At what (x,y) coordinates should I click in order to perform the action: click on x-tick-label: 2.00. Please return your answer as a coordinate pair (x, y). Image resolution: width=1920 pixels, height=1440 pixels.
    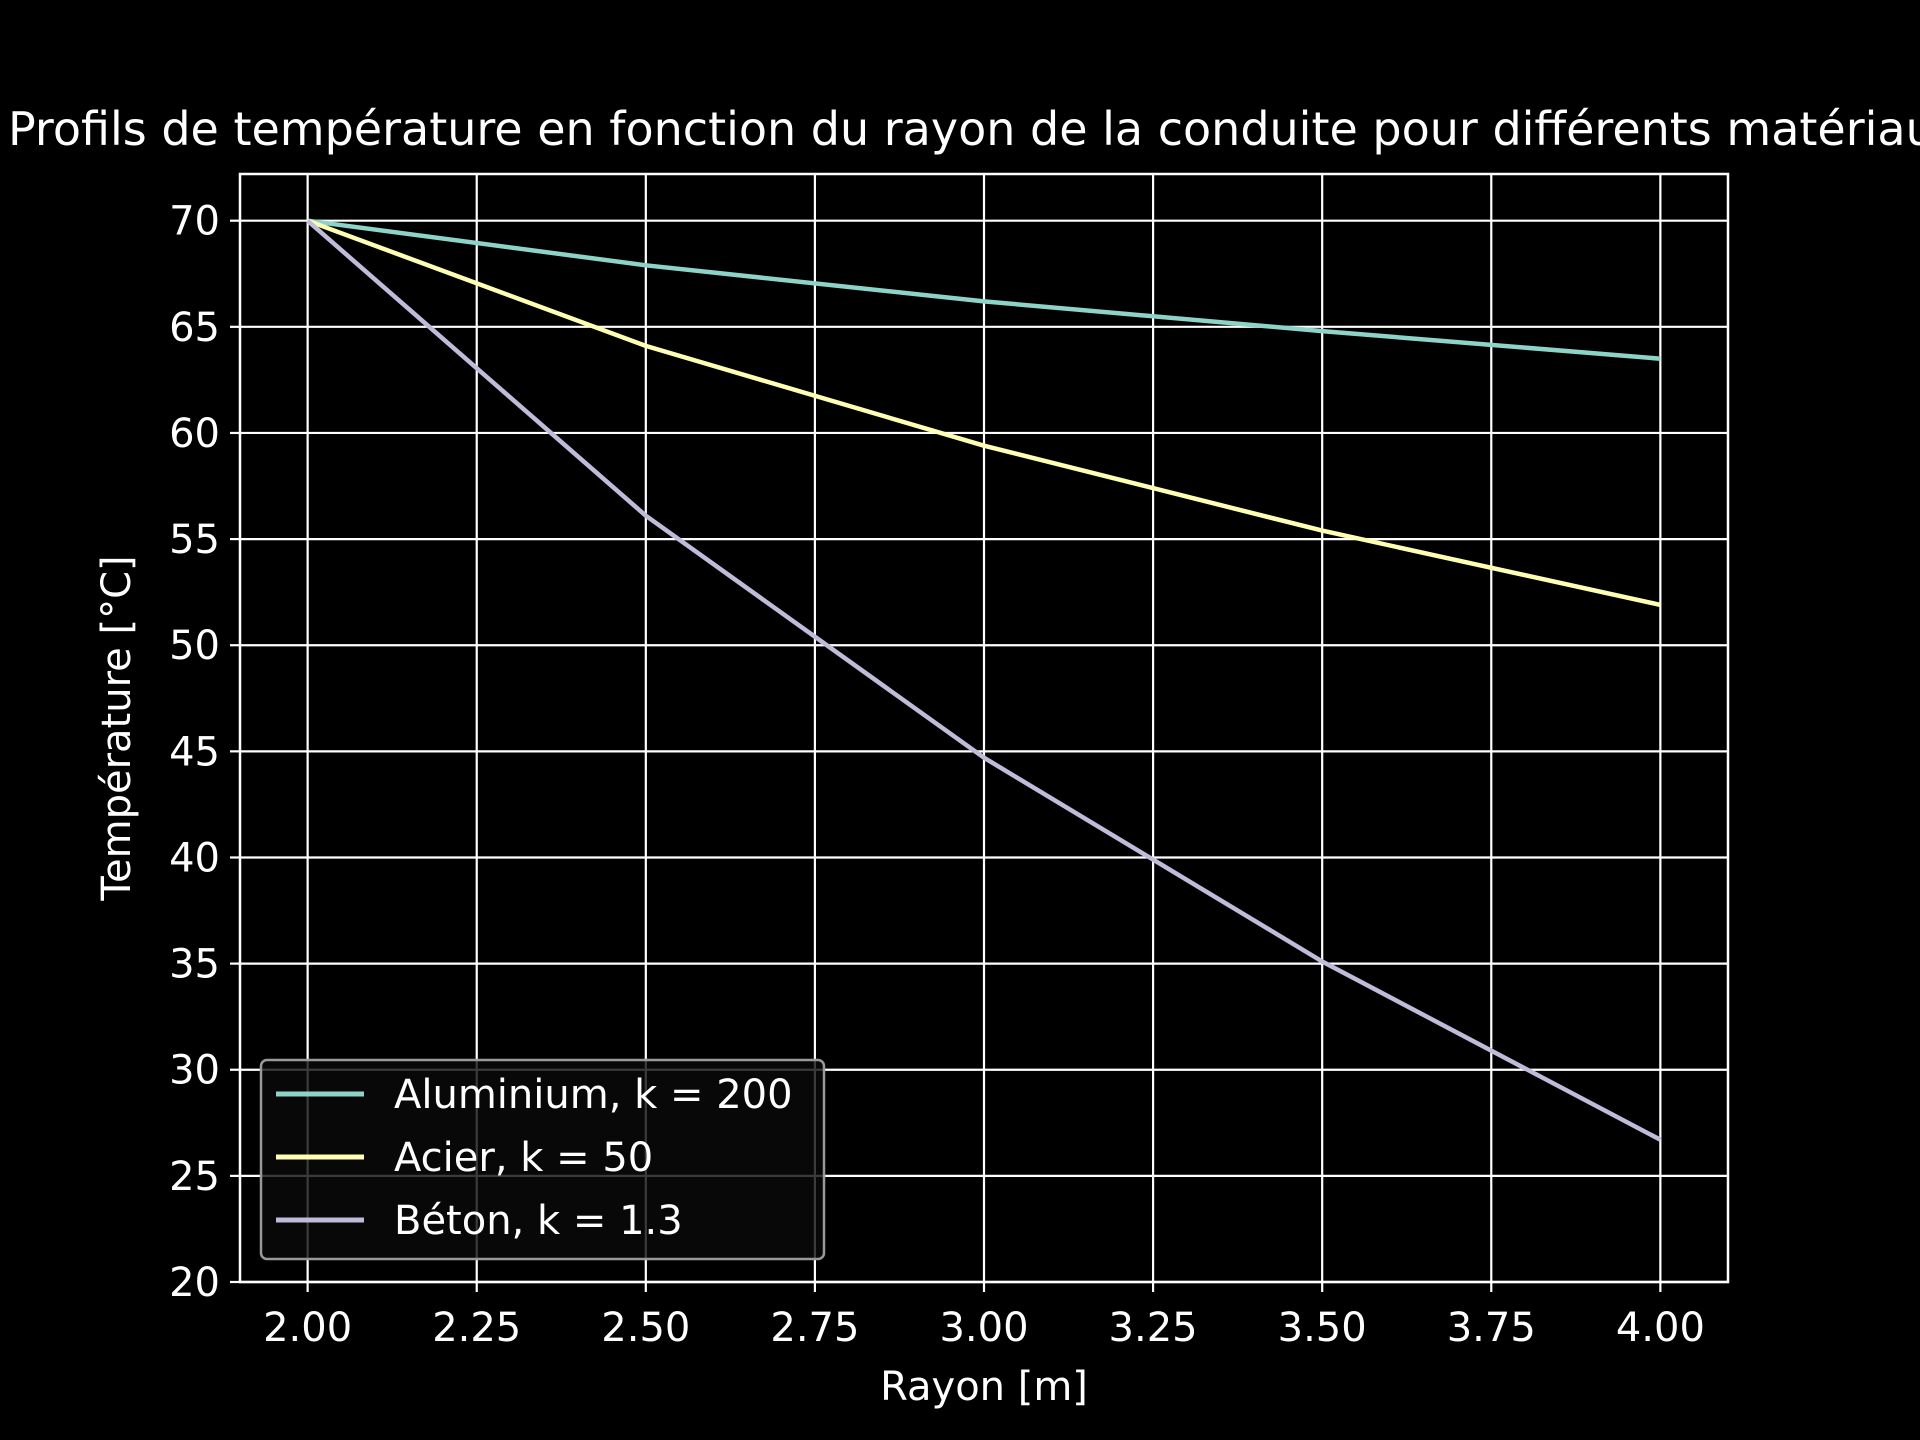
    Looking at the image, I should click on (307, 1328).